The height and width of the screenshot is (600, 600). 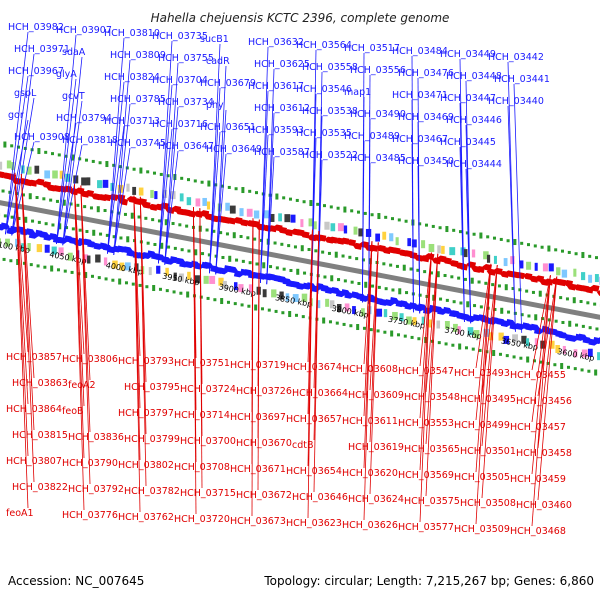 I want to click on minus-strand-gene-label: HCH_03619, so click(x=376, y=447).